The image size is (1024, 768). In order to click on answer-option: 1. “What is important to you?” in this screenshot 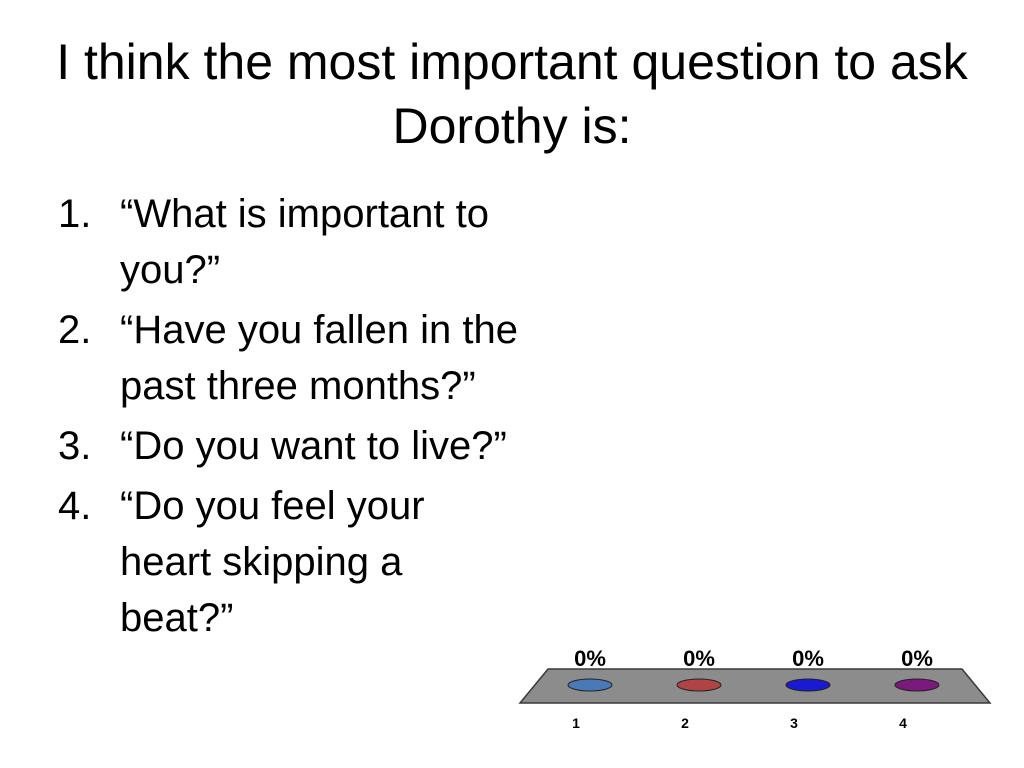, I will do `click(288, 242)`.